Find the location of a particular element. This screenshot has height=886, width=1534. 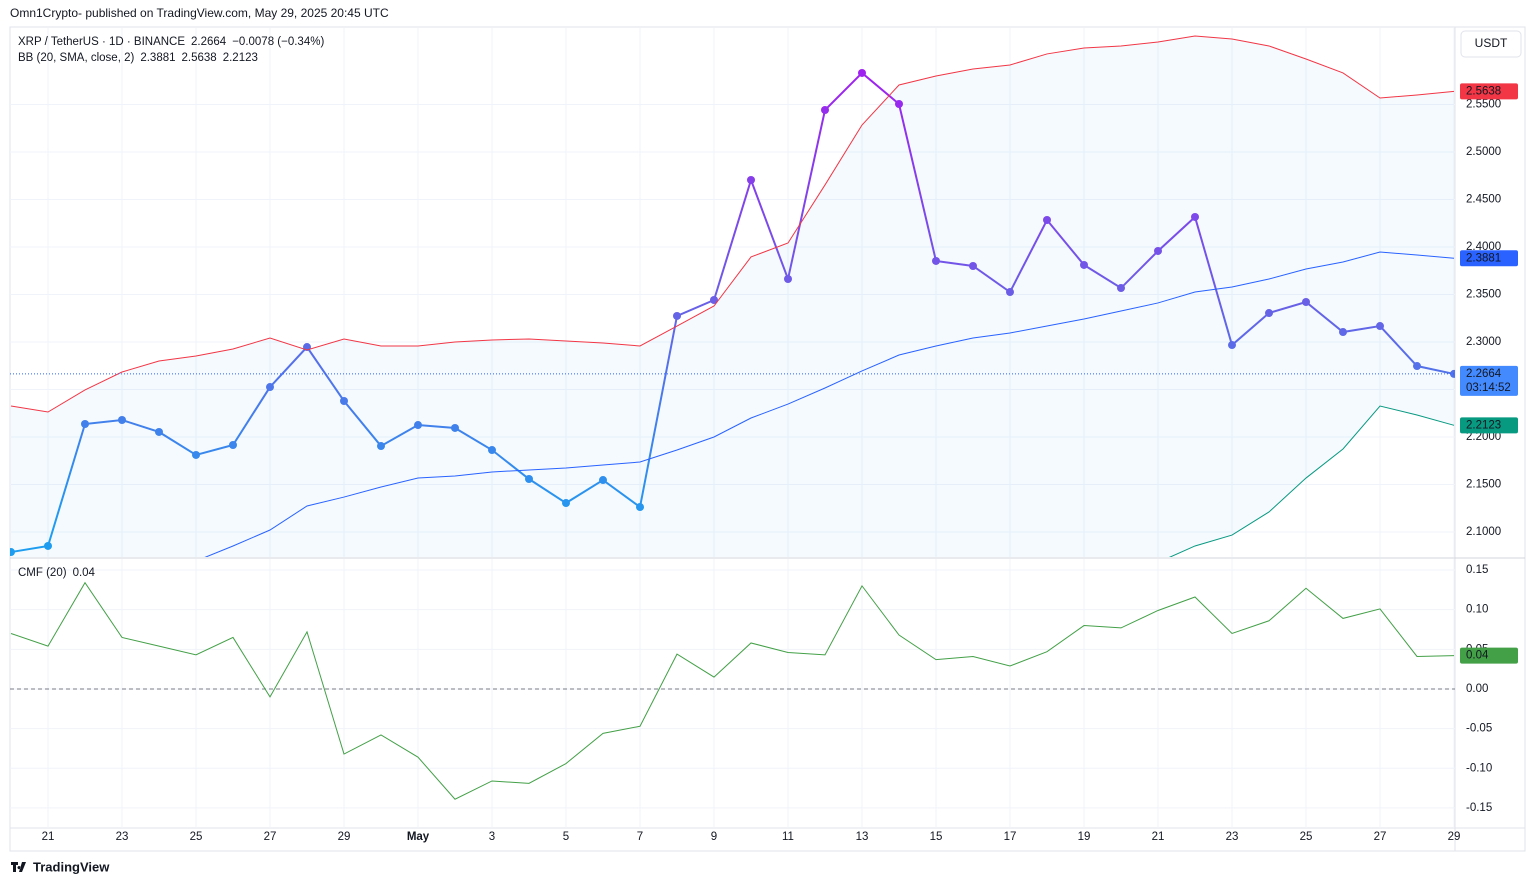

currency-button is located at coordinates (1491, 44).